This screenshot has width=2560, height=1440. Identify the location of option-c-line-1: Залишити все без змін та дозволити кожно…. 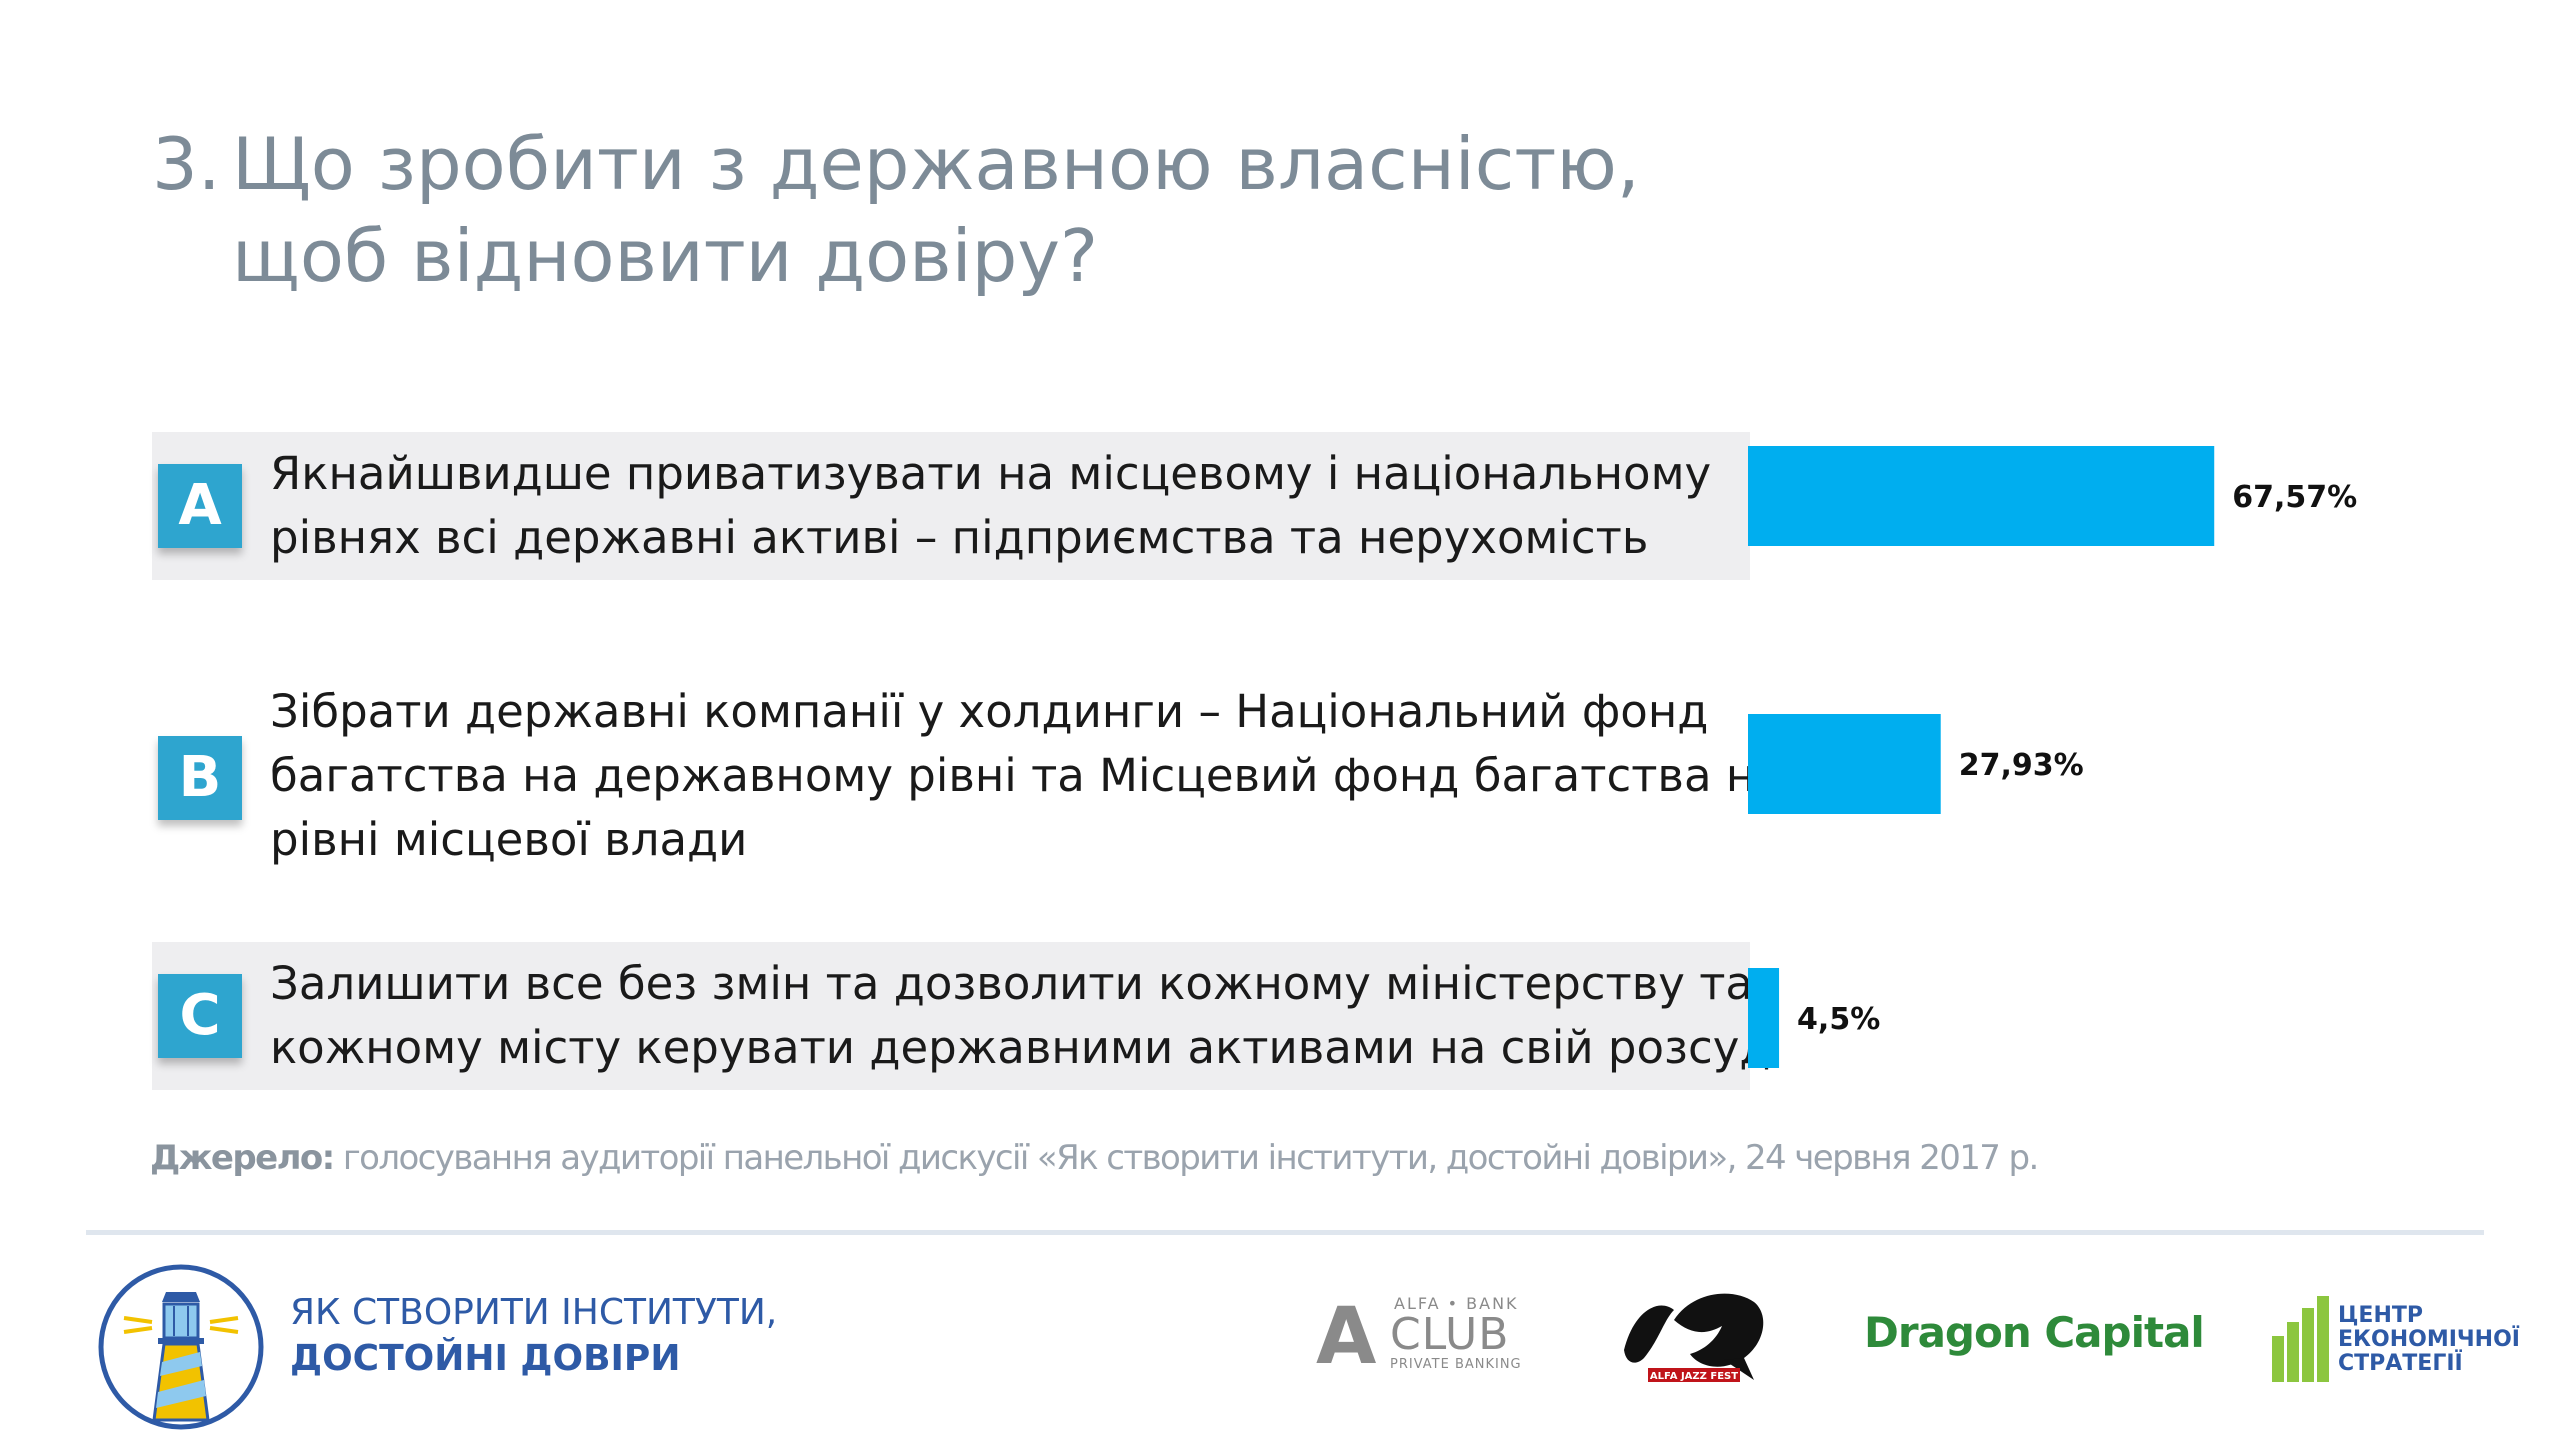
(1012, 983).